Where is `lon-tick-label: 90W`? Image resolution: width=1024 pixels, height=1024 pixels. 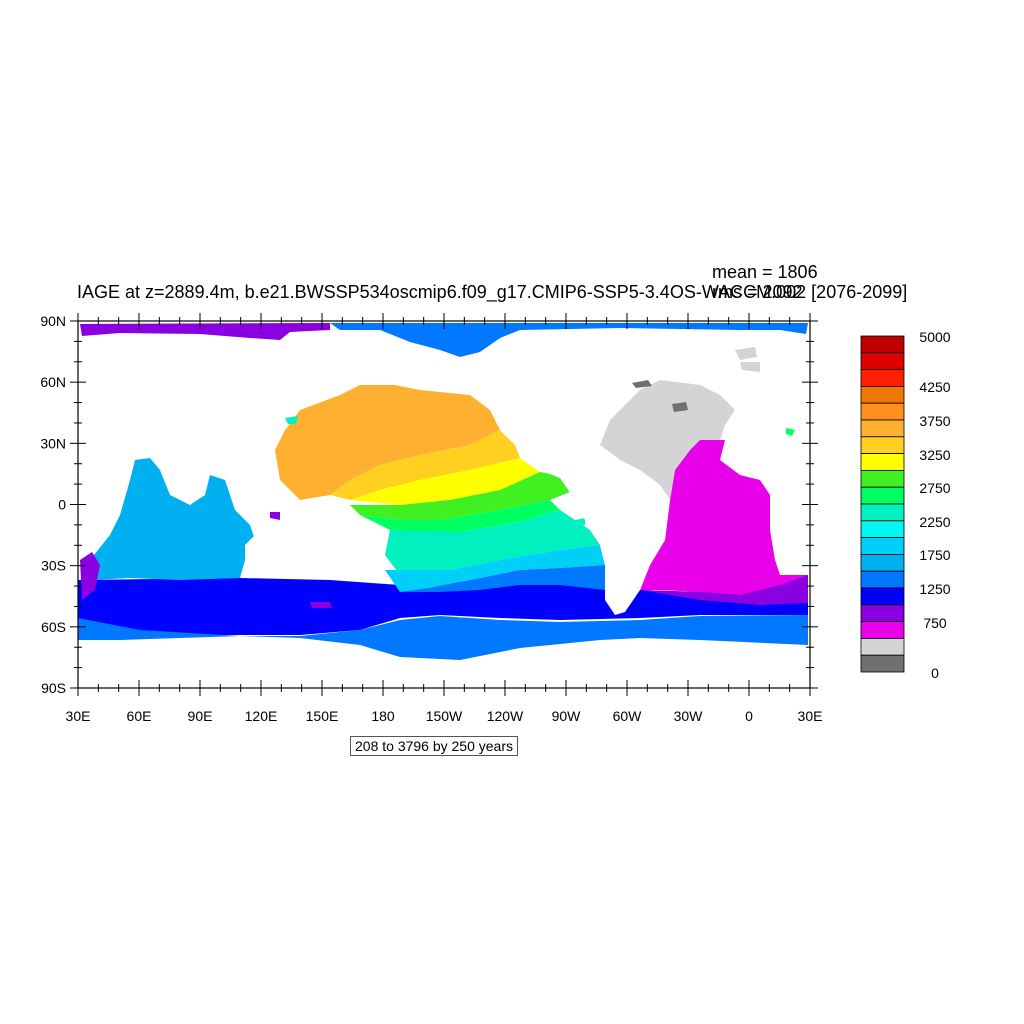 lon-tick-label: 90W is located at coordinates (567, 716).